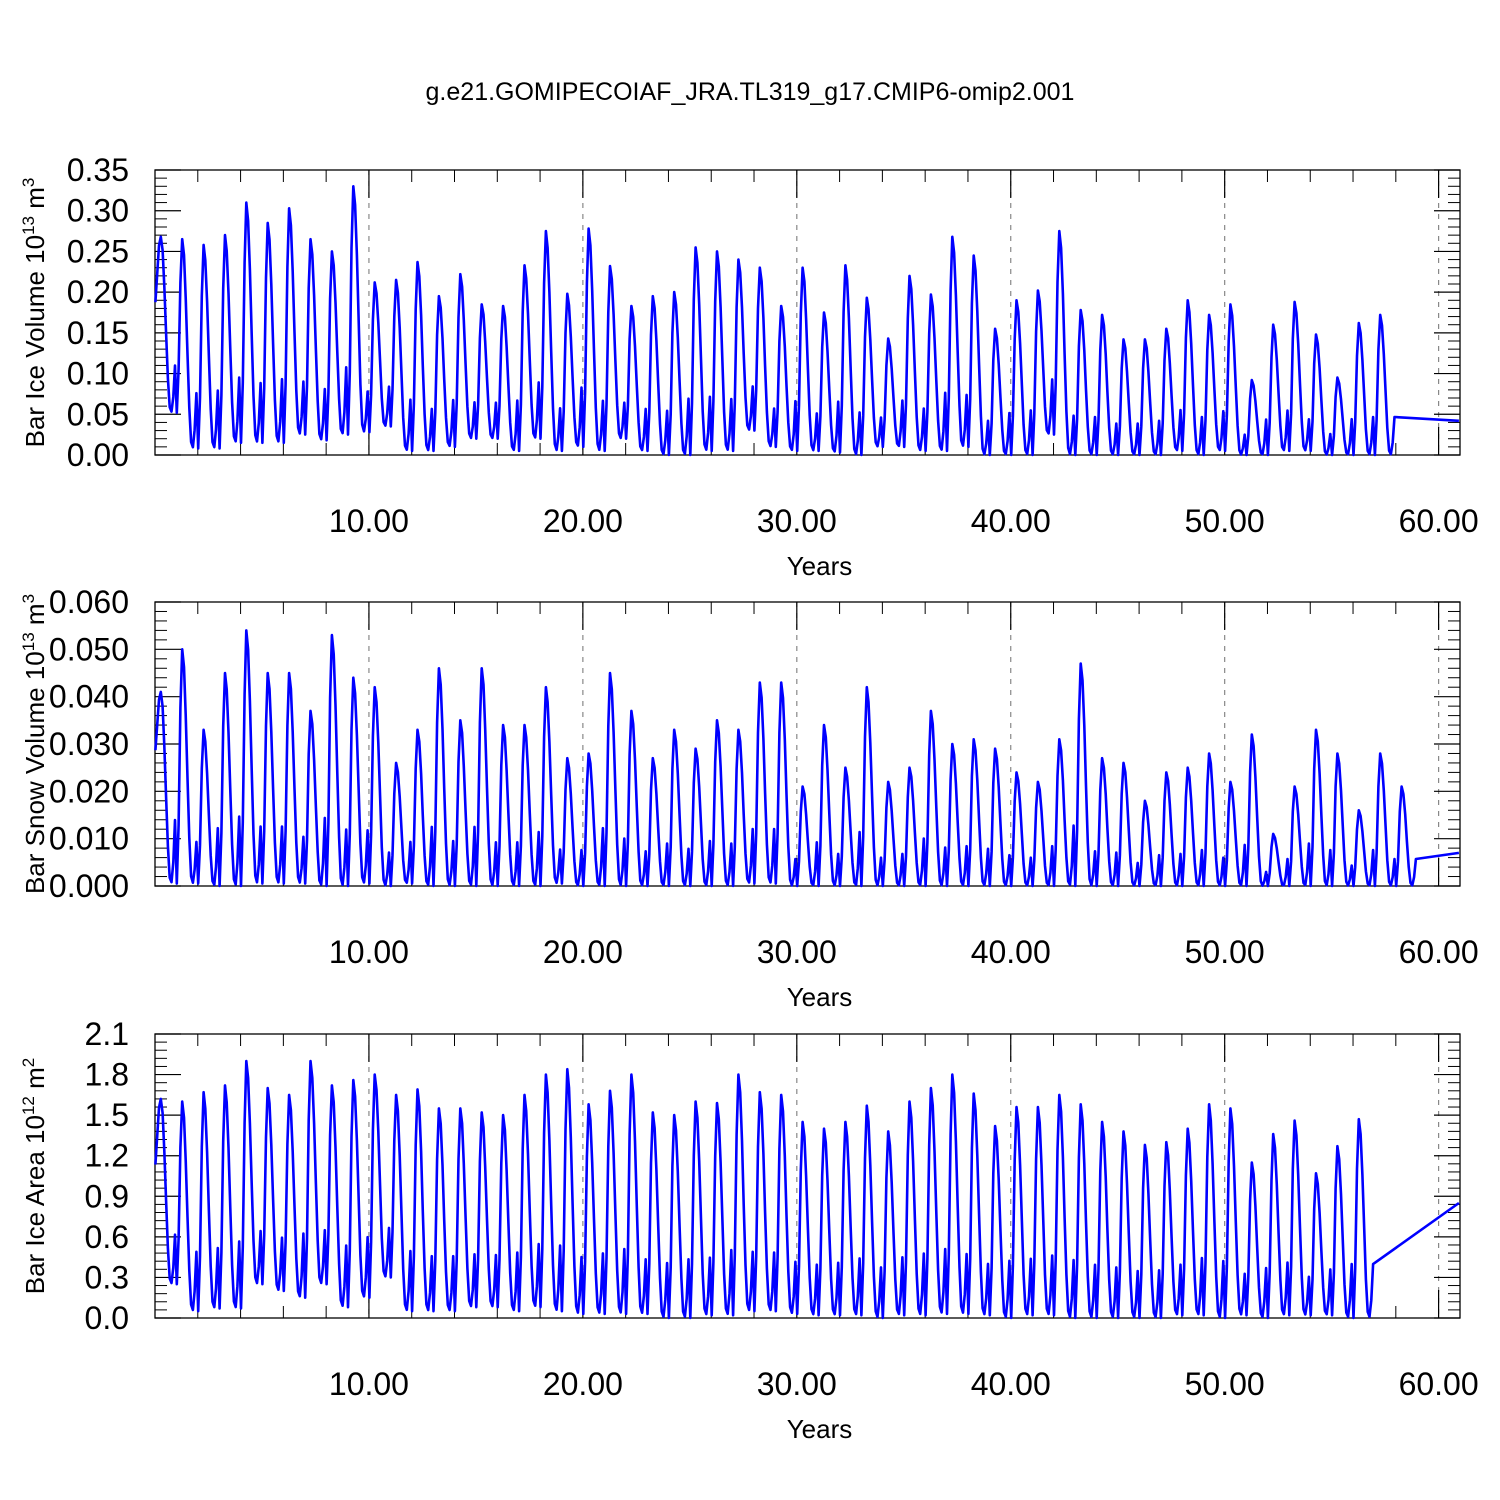 The width and height of the screenshot is (1500, 1500). I want to click on y-tick-label: 0.030, so click(89, 744).